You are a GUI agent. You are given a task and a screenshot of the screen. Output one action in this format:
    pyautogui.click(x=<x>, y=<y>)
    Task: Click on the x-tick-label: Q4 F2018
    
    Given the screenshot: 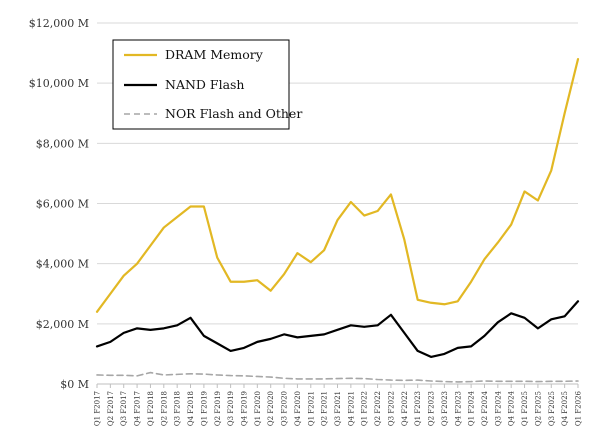 What is the action you would take?
    pyautogui.click(x=191, y=408)
    